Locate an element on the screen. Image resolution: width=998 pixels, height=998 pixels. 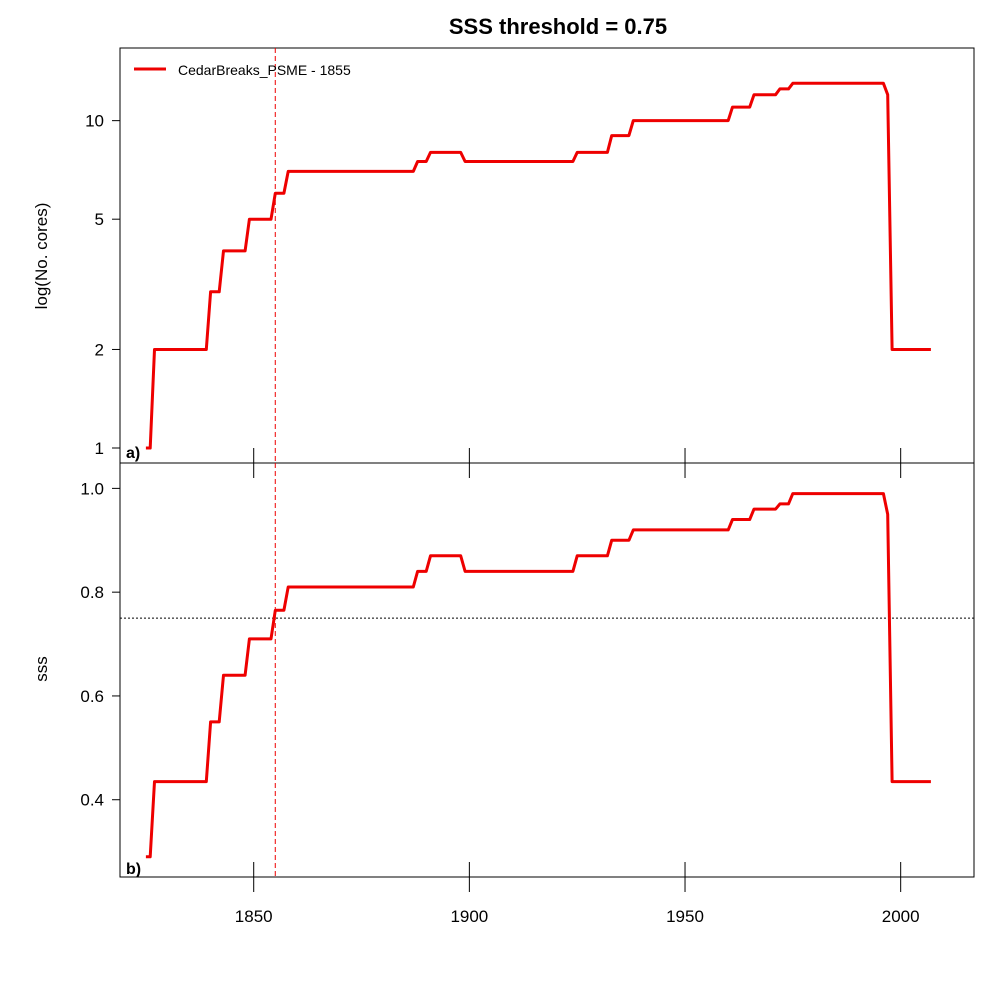
x-tick-label: 2000 is located at coordinates (901, 916).